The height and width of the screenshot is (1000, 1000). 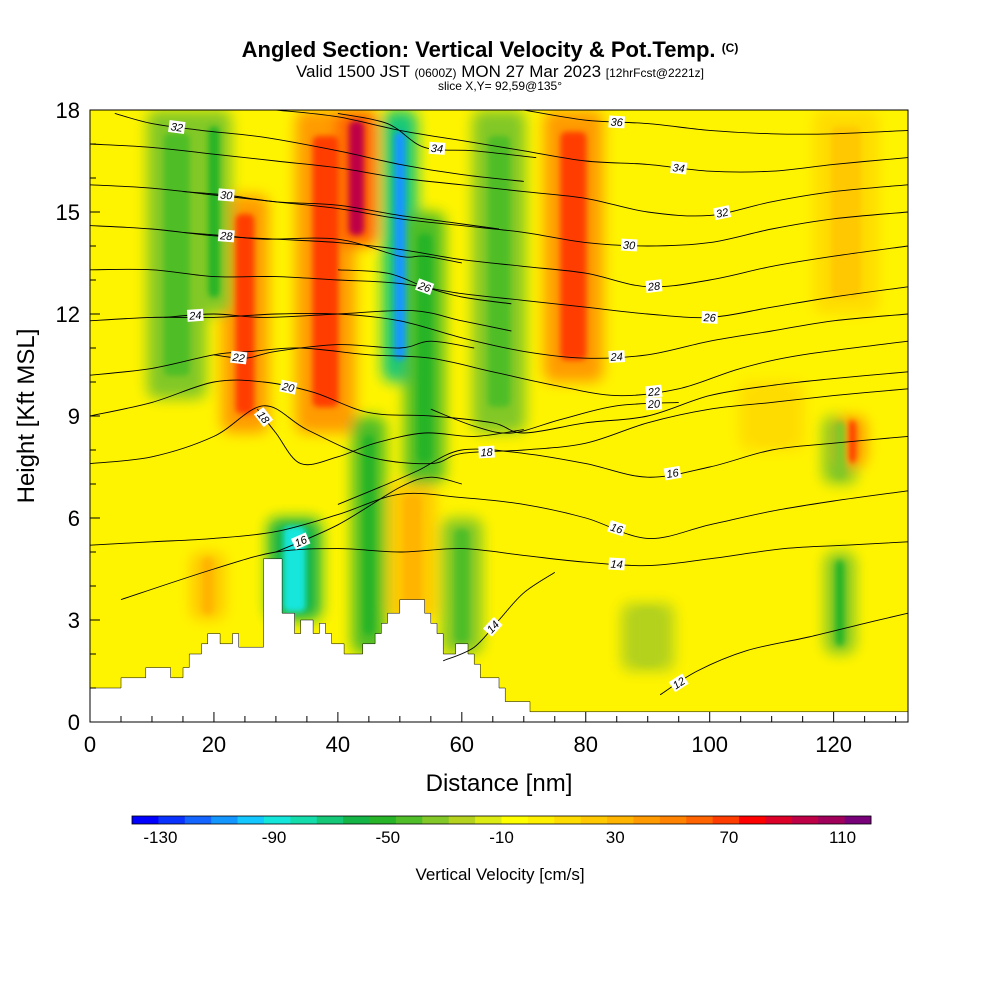 What do you see at coordinates (338, 744) in the screenshot?
I see `x-tick-label: 40` at bounding box center [338, 744].